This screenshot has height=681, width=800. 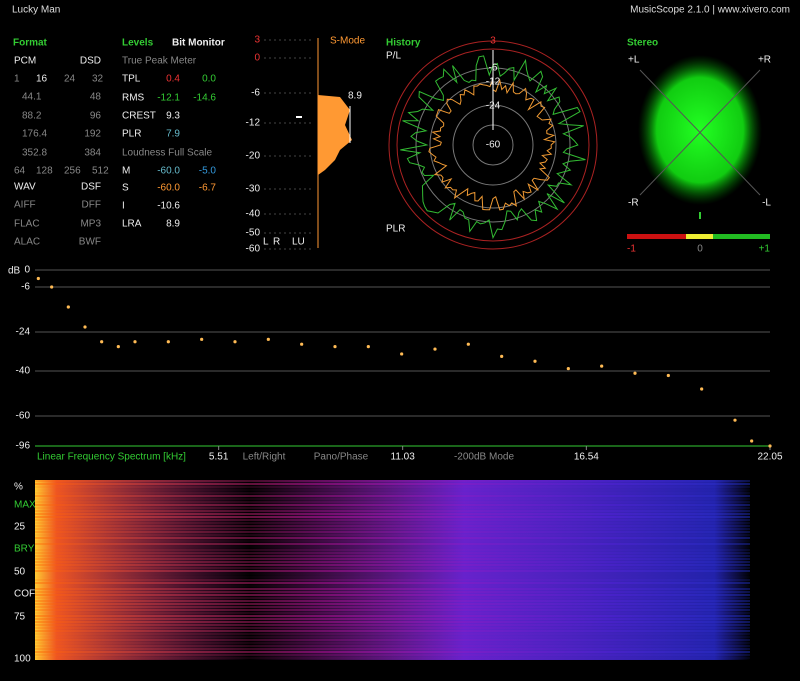 I want to click on label: -50, so click(x=253, y=233).